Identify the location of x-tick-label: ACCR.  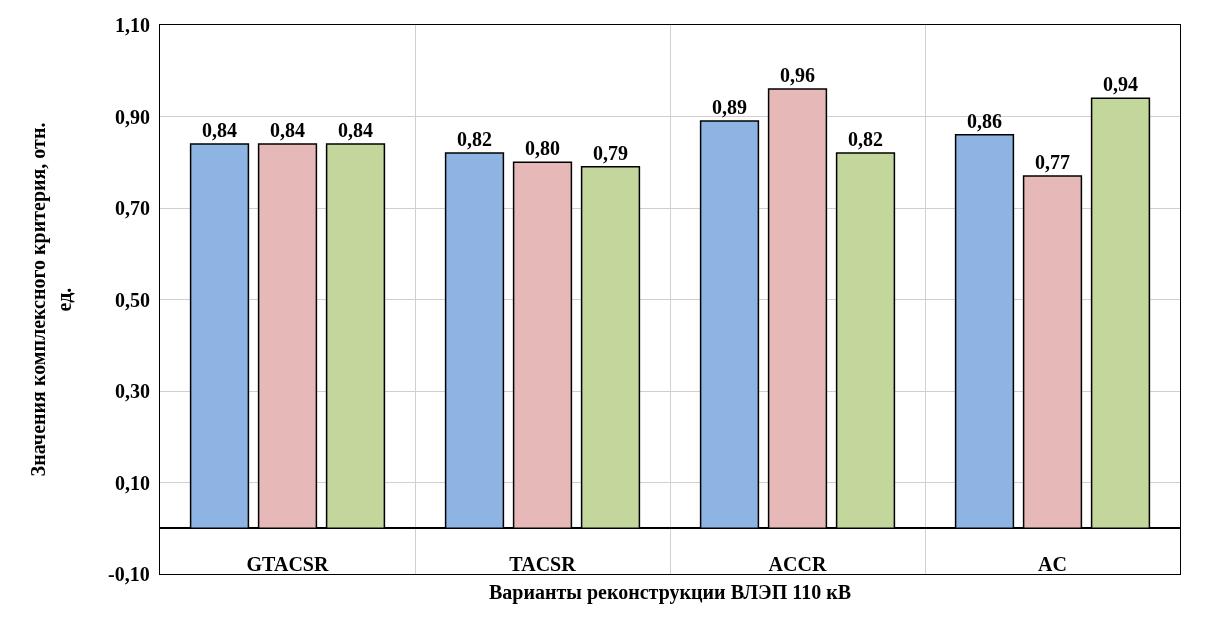
(797, 564).